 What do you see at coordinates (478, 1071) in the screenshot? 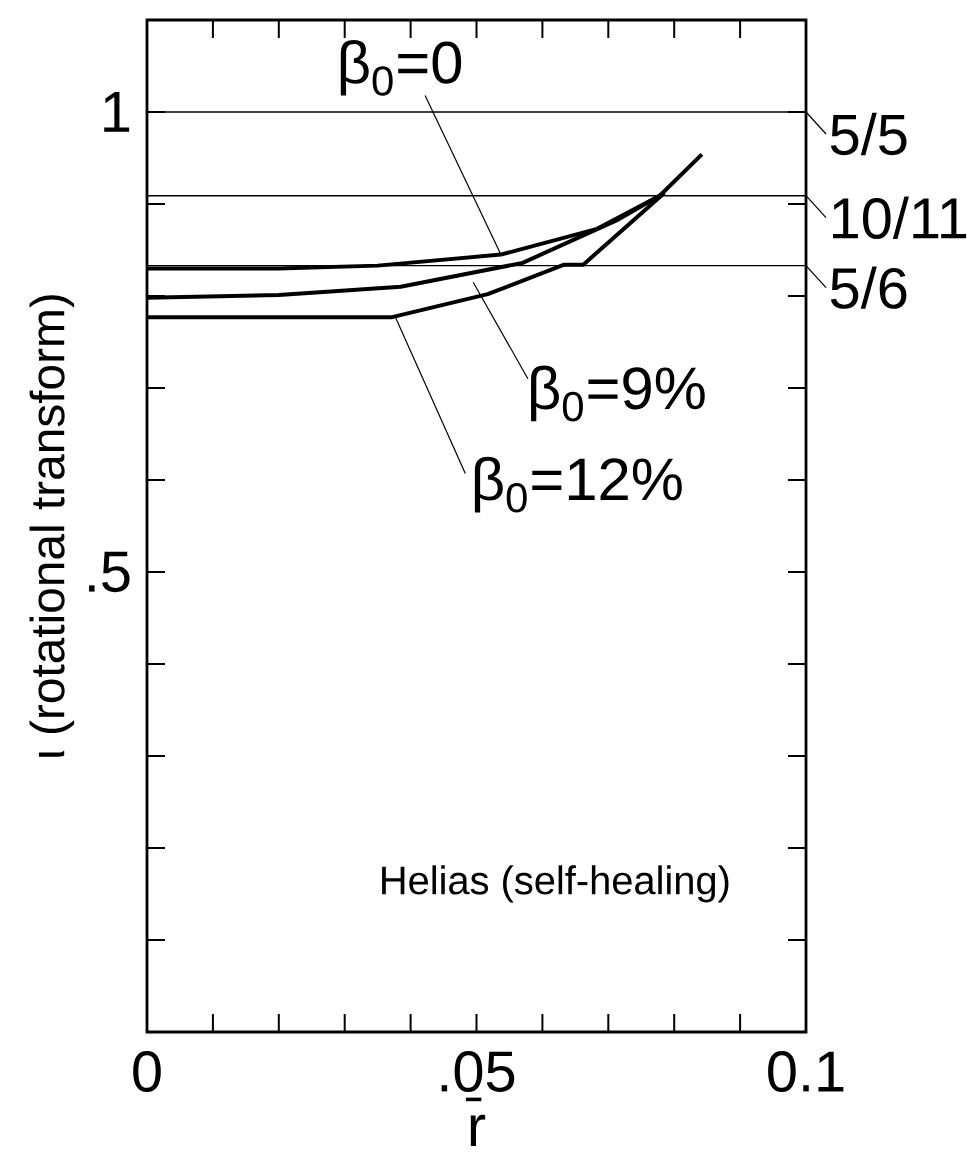
I see `x-tick-label: .05` at bounding box center [478, 1071].